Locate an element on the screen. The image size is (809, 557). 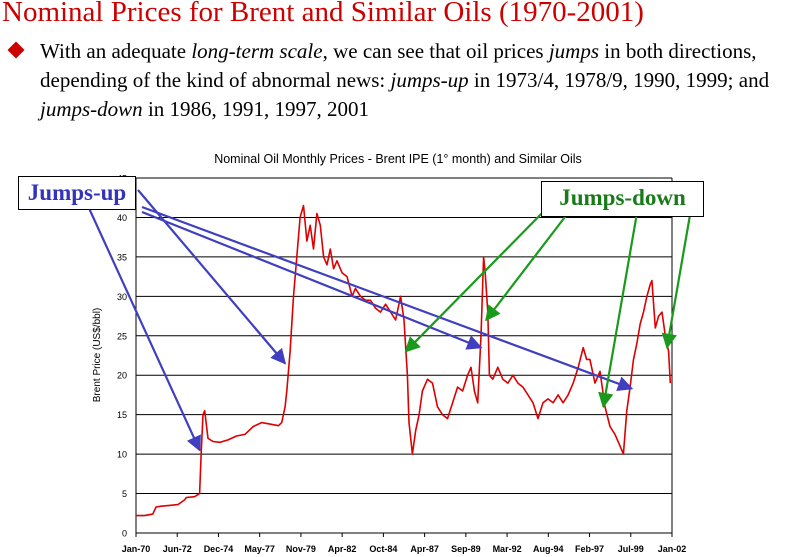
x-tick-label: Nov-79 is located at coordinates (301, 549).